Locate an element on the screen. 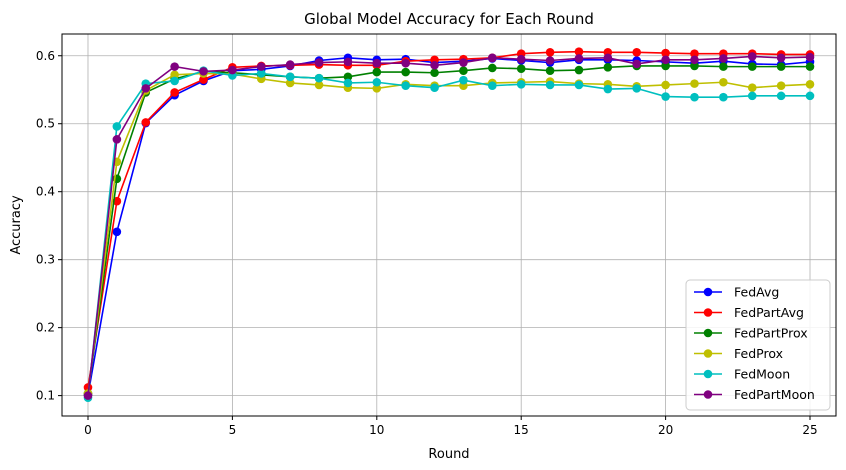  legend-item-fedpartmoon: FedPartMoon is located at coordinates (754, 394).